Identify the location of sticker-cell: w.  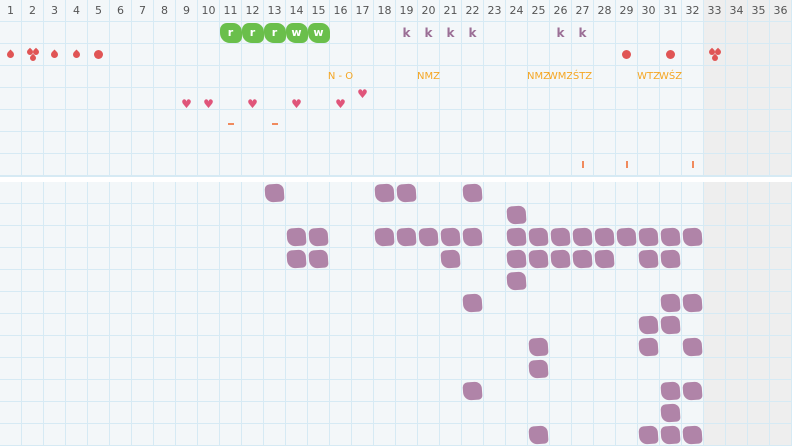
(297, 33).